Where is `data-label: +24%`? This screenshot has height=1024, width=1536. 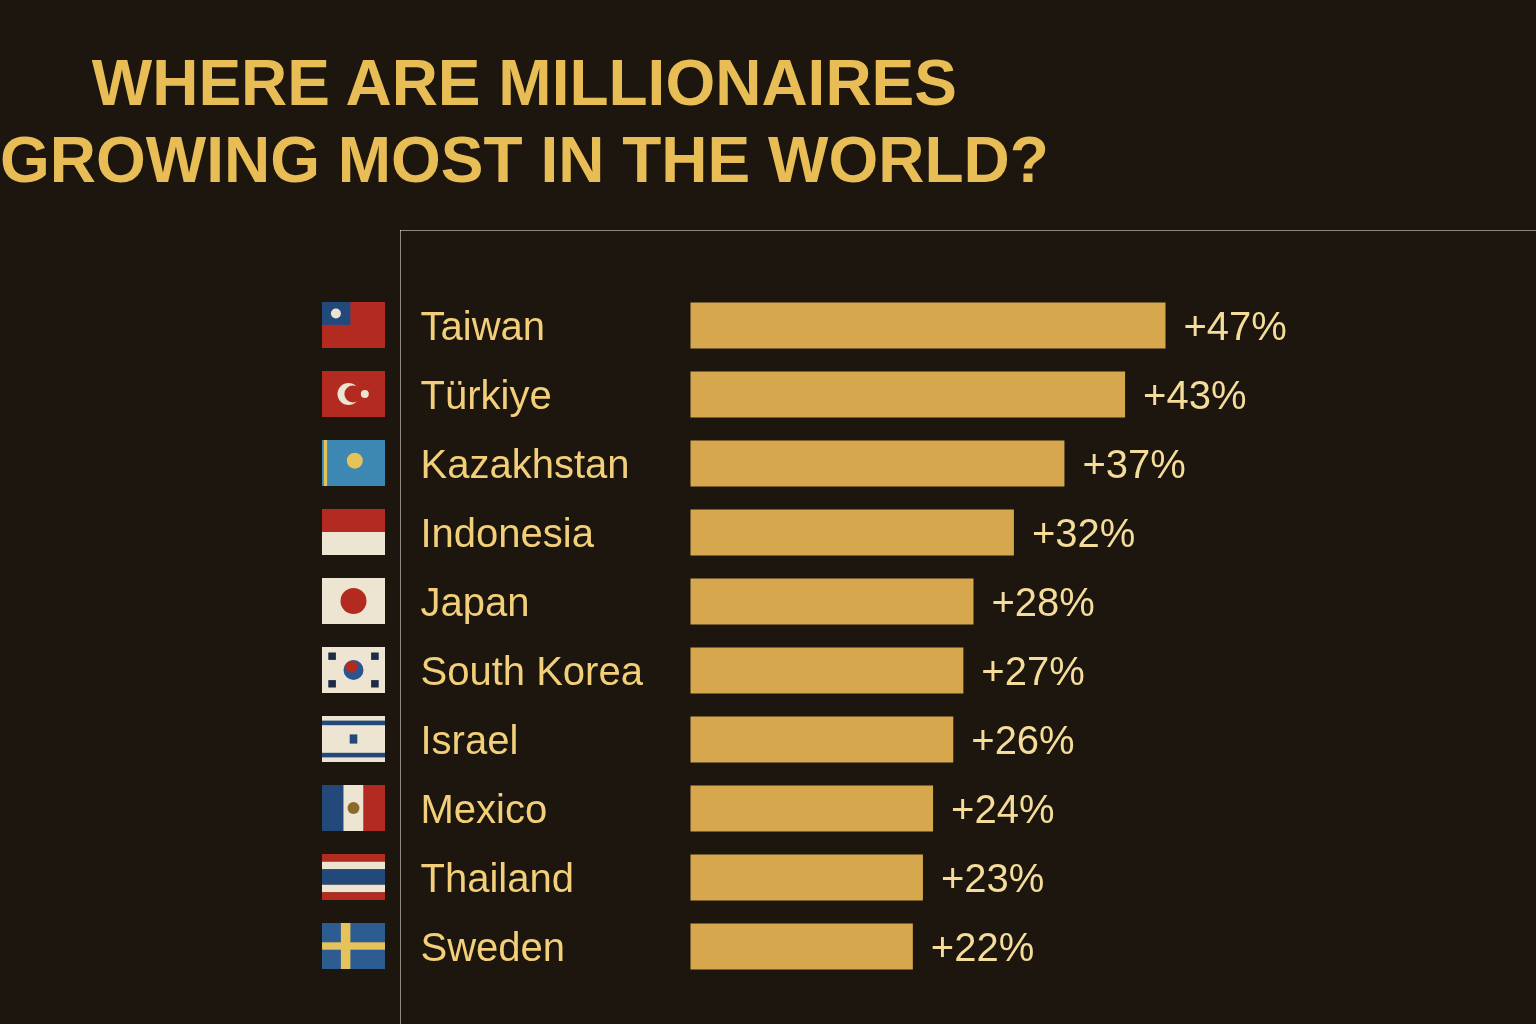 data-label: +24% is located at coordinates (1003, 808).